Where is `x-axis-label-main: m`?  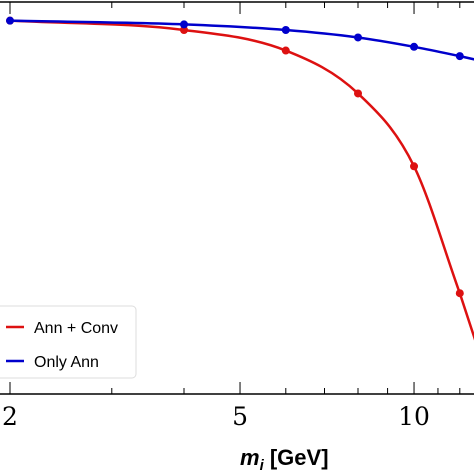
x-axis-label-main: m is located at coordinates (250, 457).